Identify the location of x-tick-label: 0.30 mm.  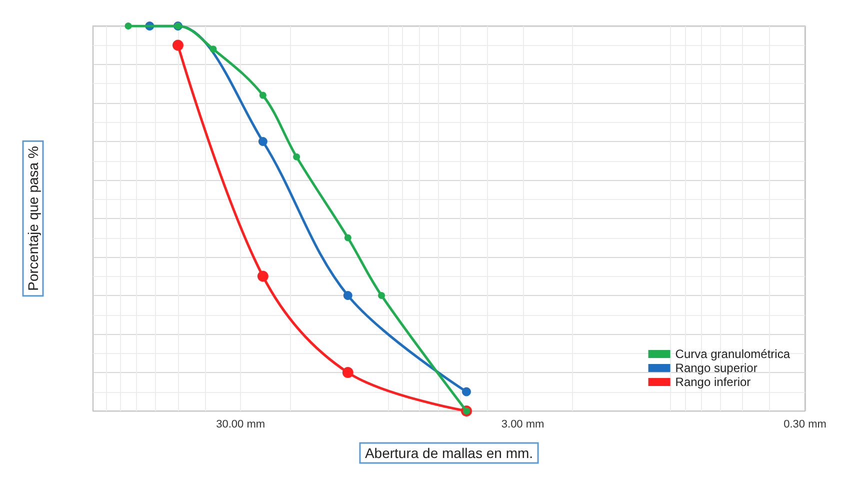
(805, 424).